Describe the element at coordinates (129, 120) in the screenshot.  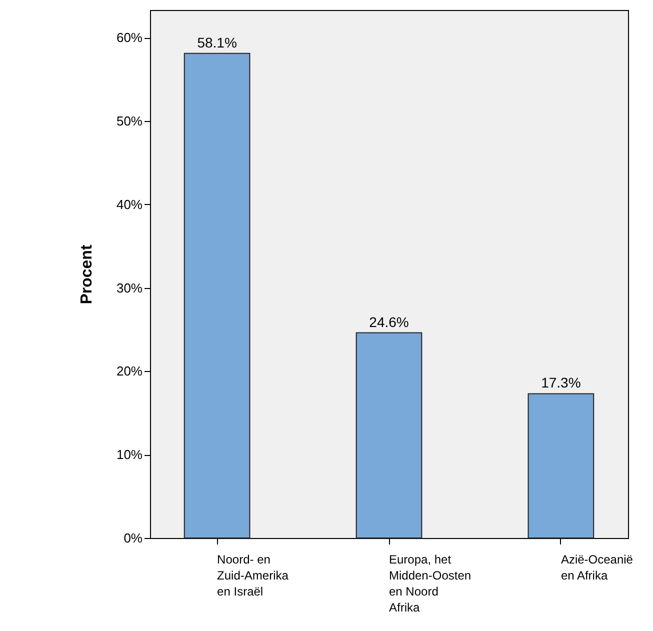
I see `y-tick-label: 50%` at that location.